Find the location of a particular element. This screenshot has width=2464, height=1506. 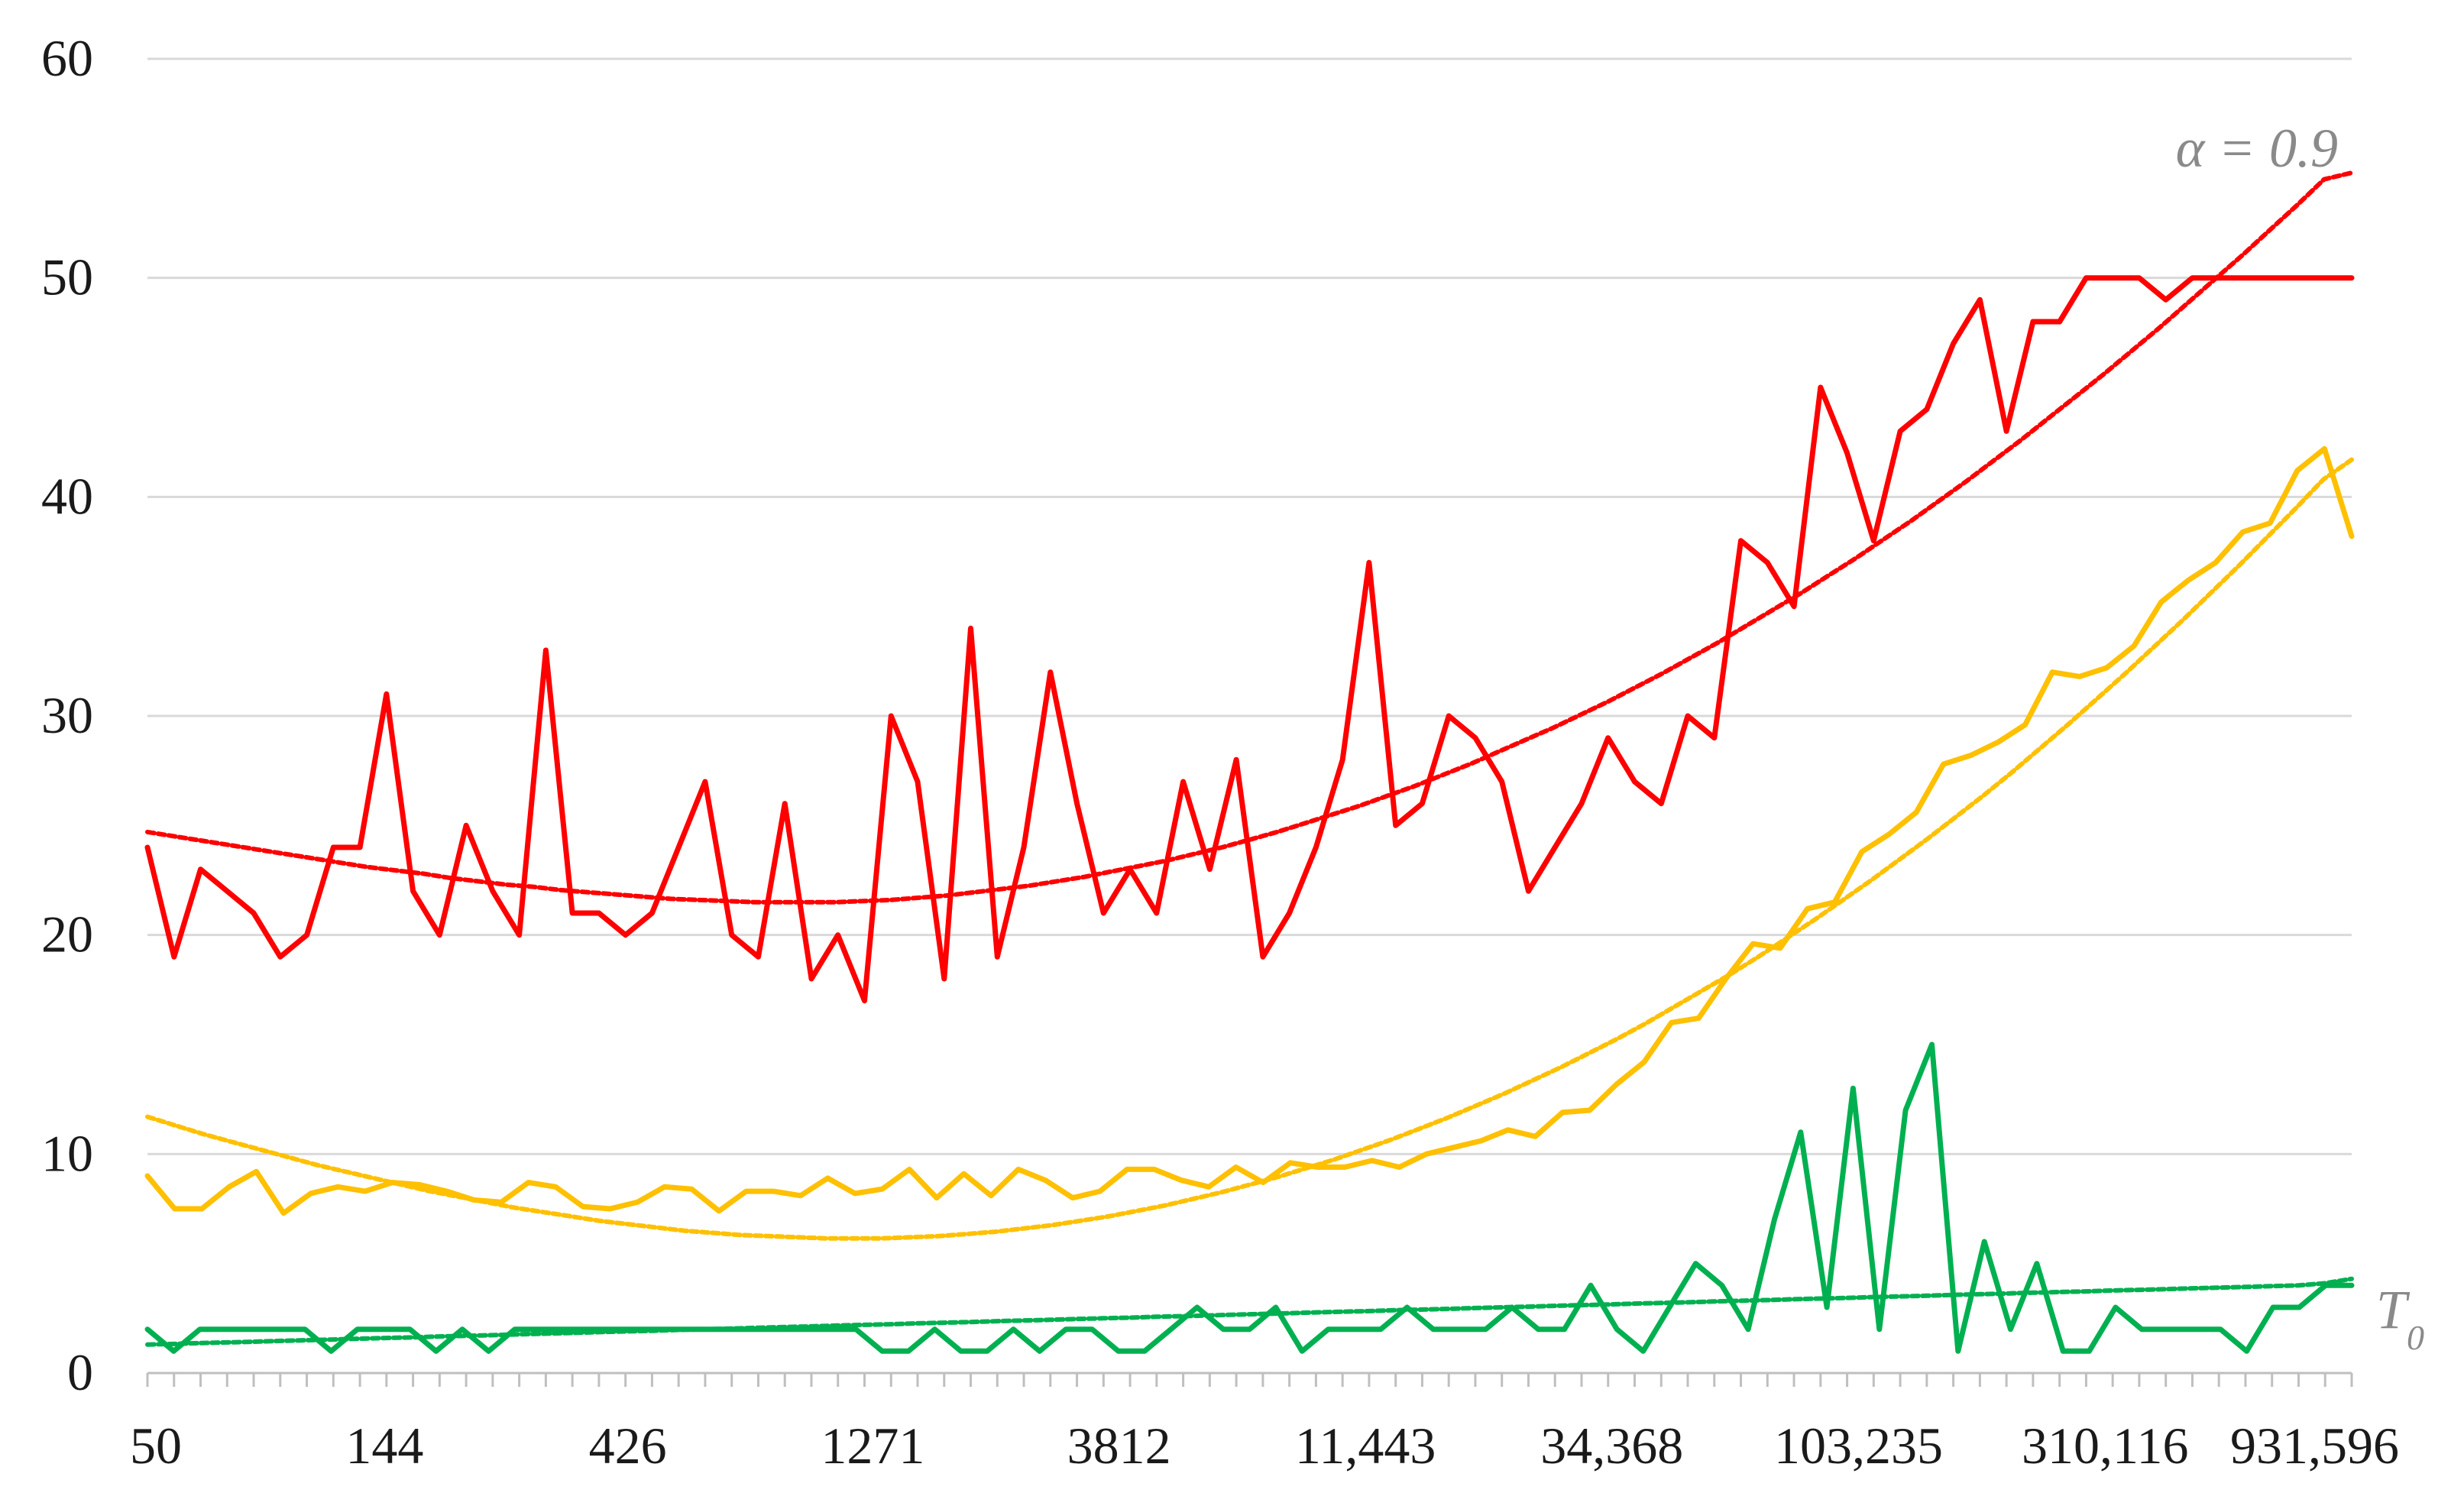

y-tick-label: 0 is located at coordinates (80, 1372).